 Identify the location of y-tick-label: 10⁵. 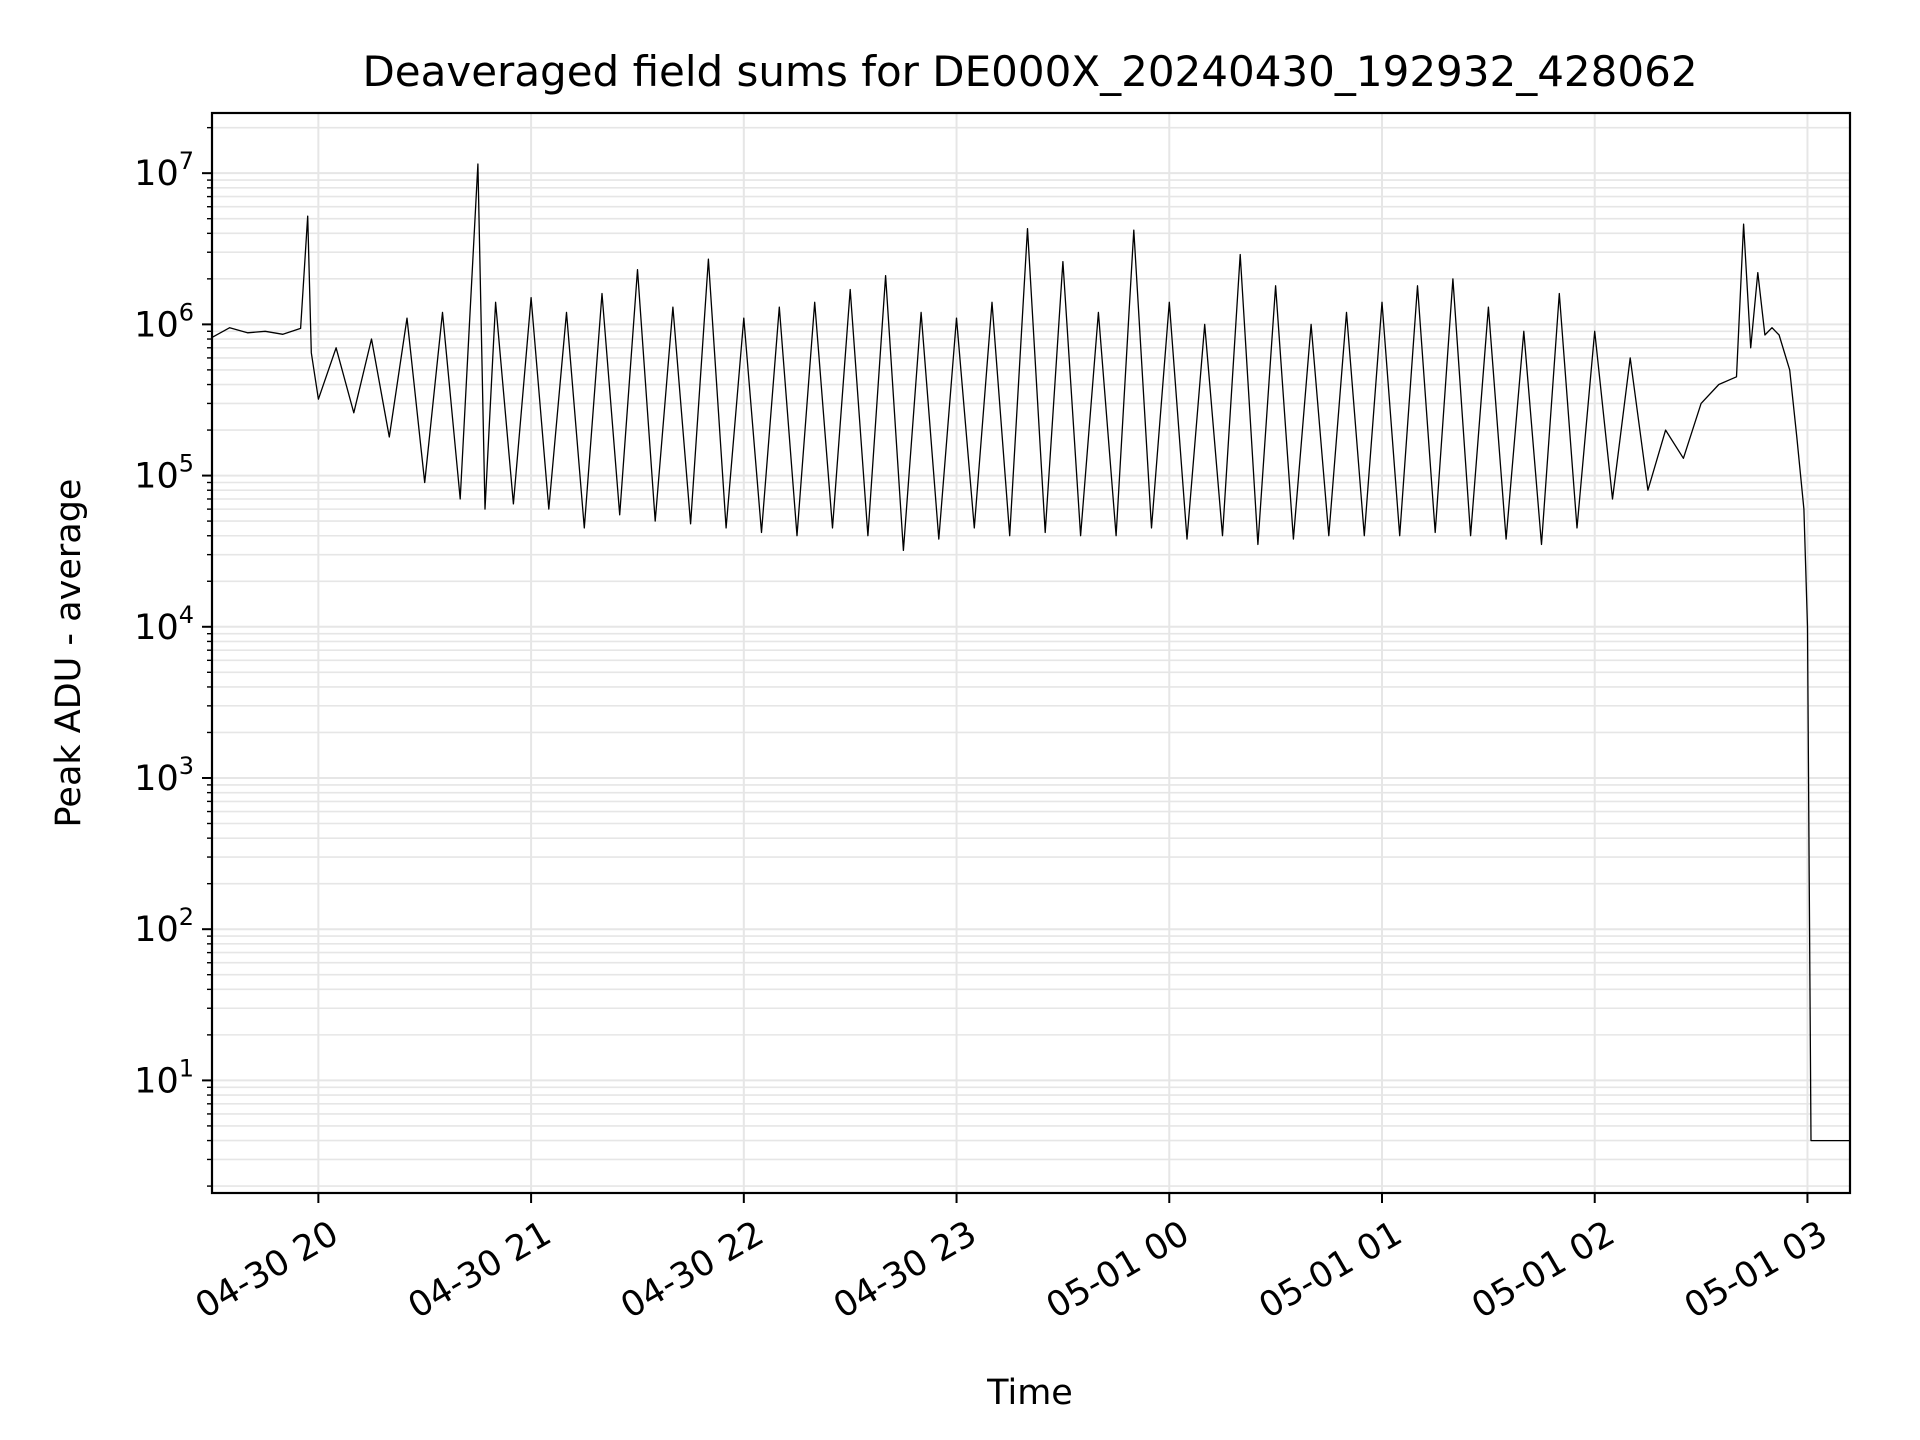
(164, 473).